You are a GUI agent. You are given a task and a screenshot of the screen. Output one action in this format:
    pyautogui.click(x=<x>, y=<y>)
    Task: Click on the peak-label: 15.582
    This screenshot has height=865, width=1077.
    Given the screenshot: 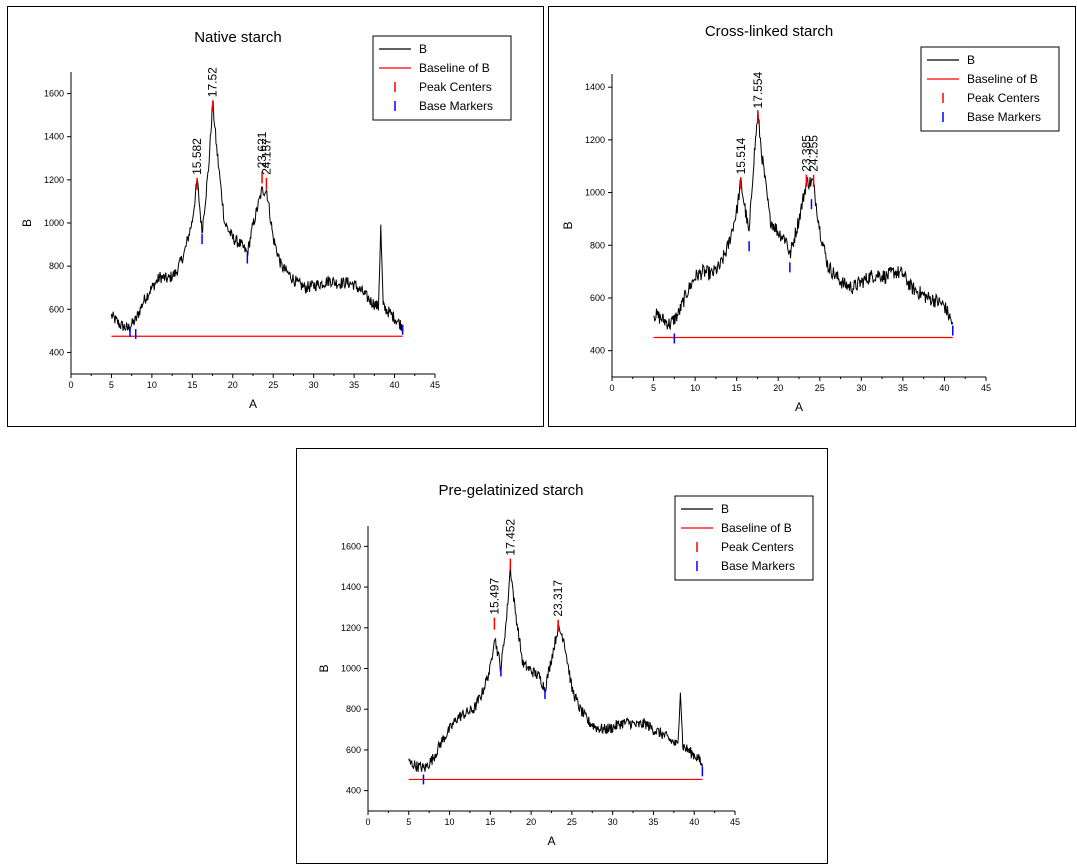 What is the action you would take?
    pyautogui.click(x=197, y=156)
    